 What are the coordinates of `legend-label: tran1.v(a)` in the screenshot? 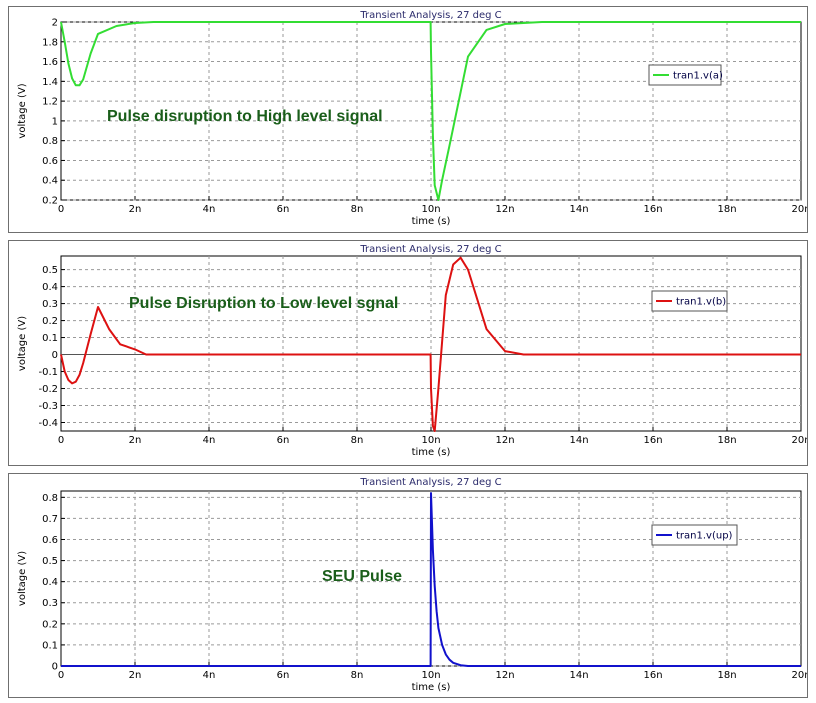 It's located at (698, 76).